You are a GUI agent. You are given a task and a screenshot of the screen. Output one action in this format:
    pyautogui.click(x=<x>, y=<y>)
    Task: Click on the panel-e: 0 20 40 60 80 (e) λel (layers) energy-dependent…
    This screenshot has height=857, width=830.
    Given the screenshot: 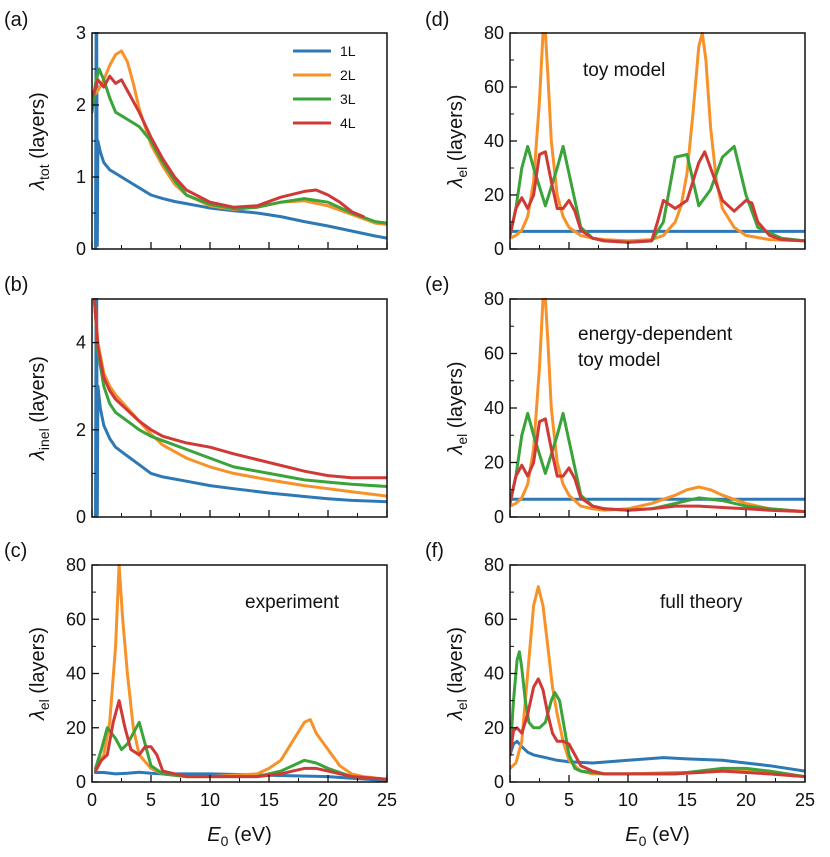 What is the action you would take?
    pyautogui.click(x=615, y=400)
    